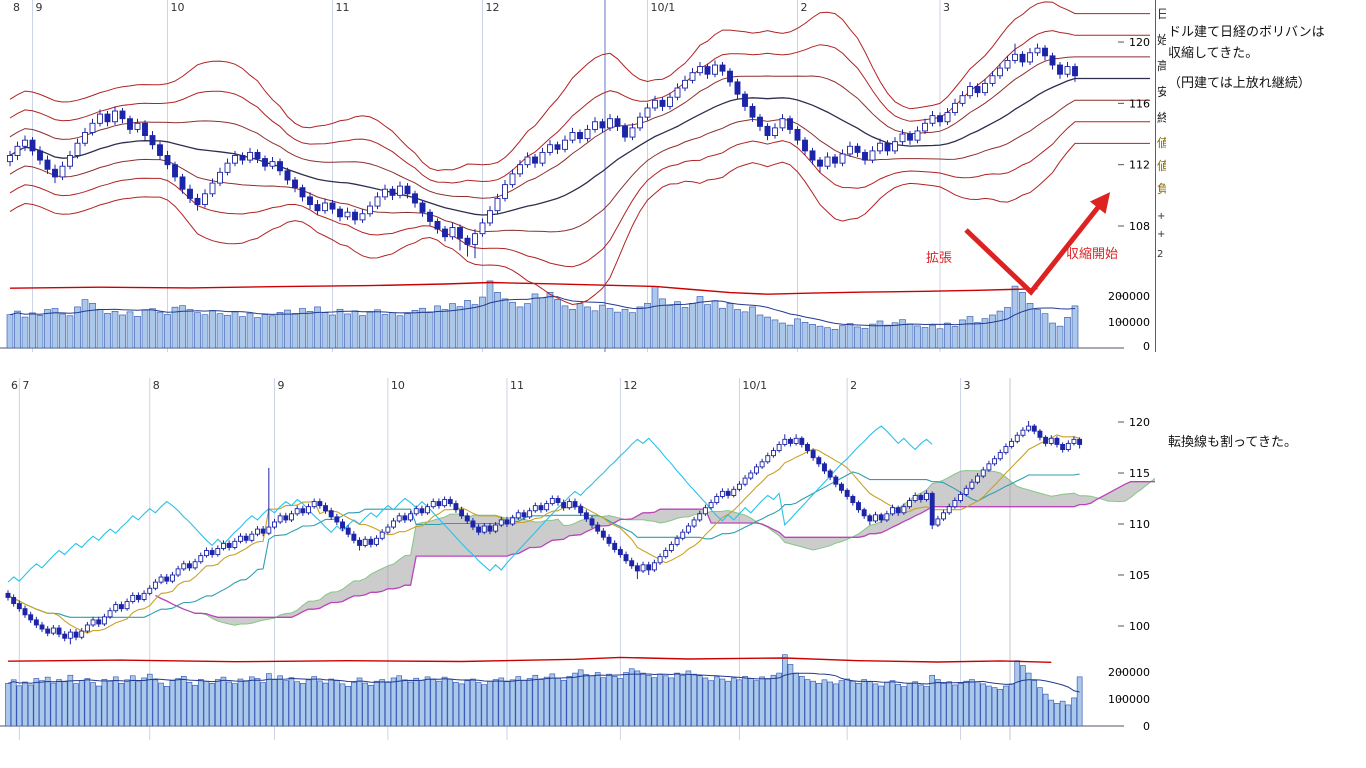  I want to click on senkou-a-line, so click(655, 547).